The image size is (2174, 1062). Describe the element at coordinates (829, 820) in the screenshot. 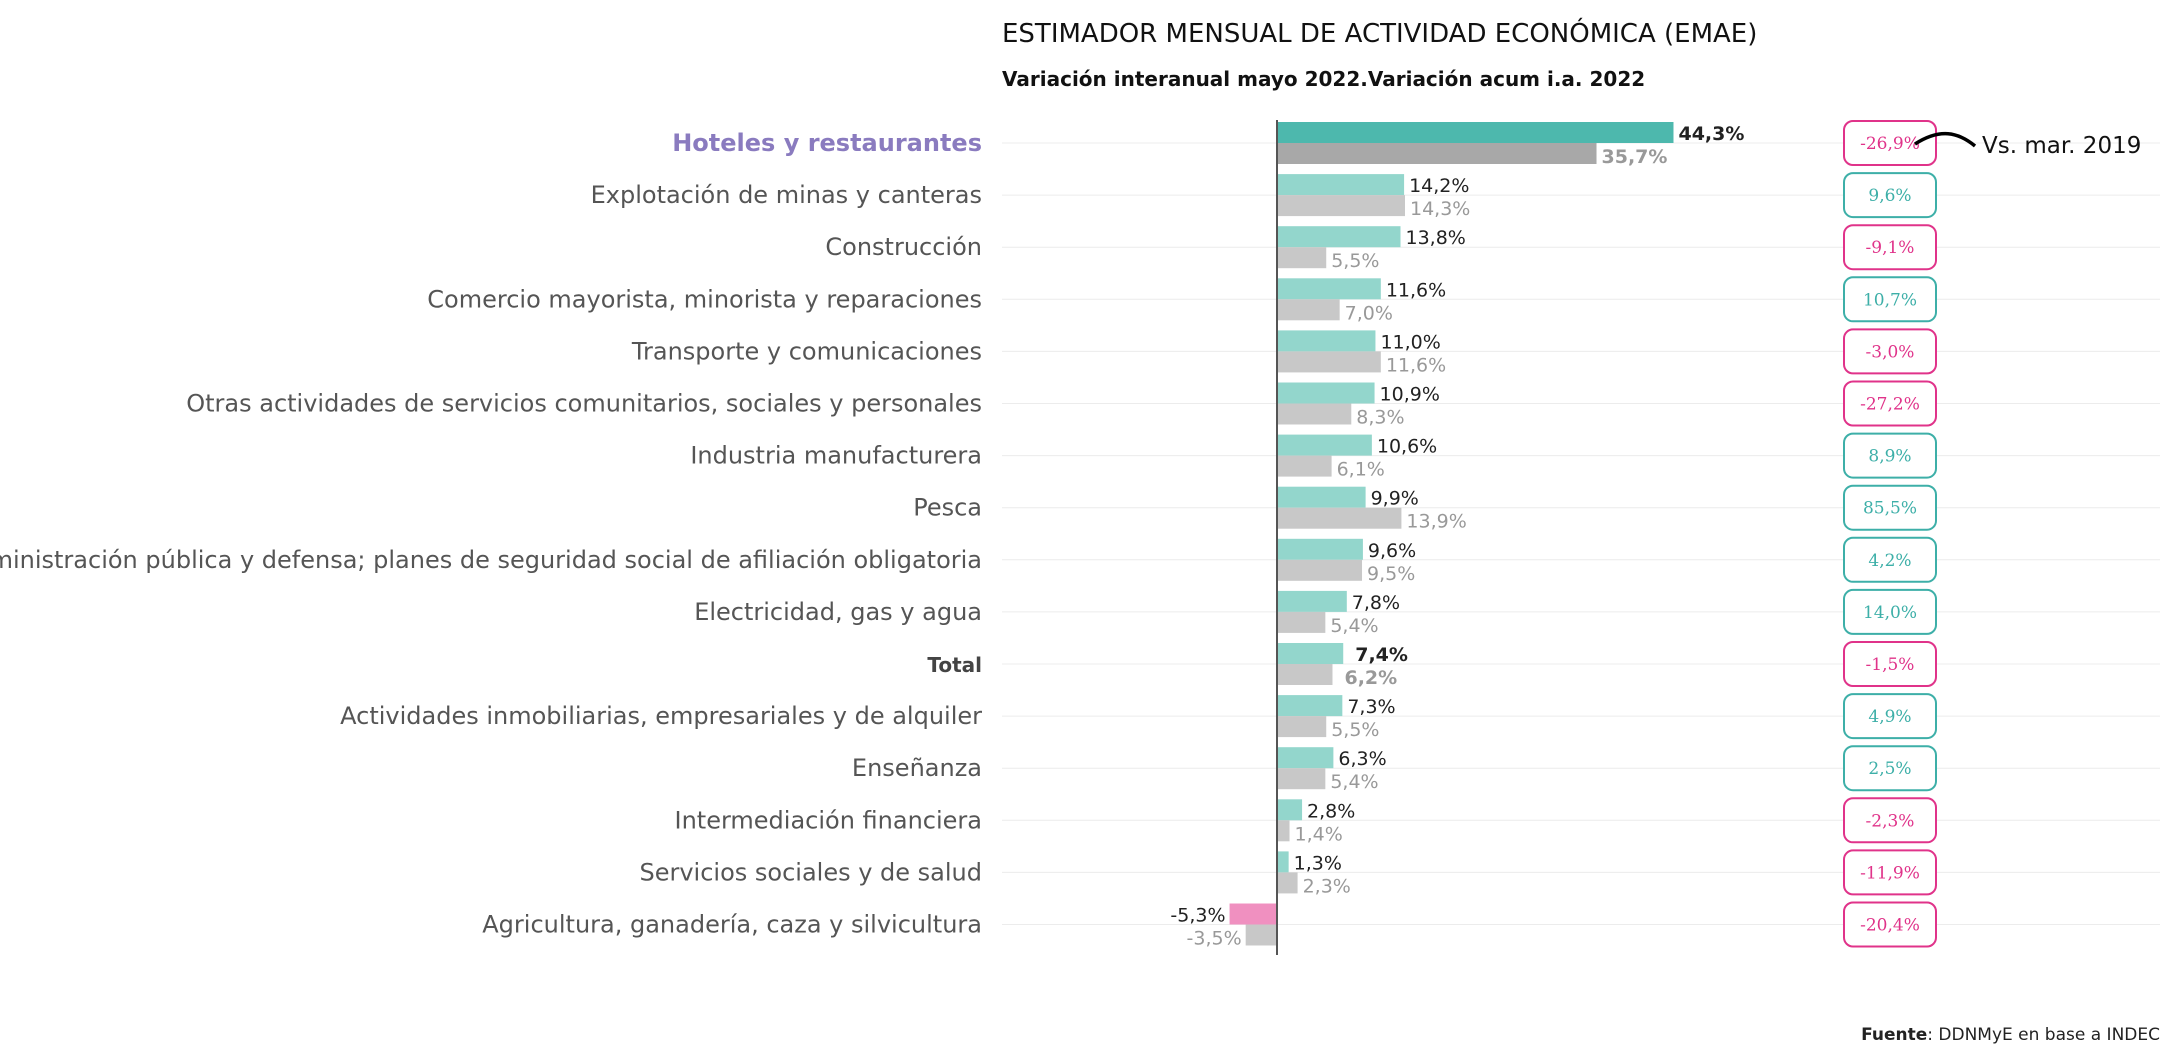

I see `category-label: Intermediación financiera` at that location.